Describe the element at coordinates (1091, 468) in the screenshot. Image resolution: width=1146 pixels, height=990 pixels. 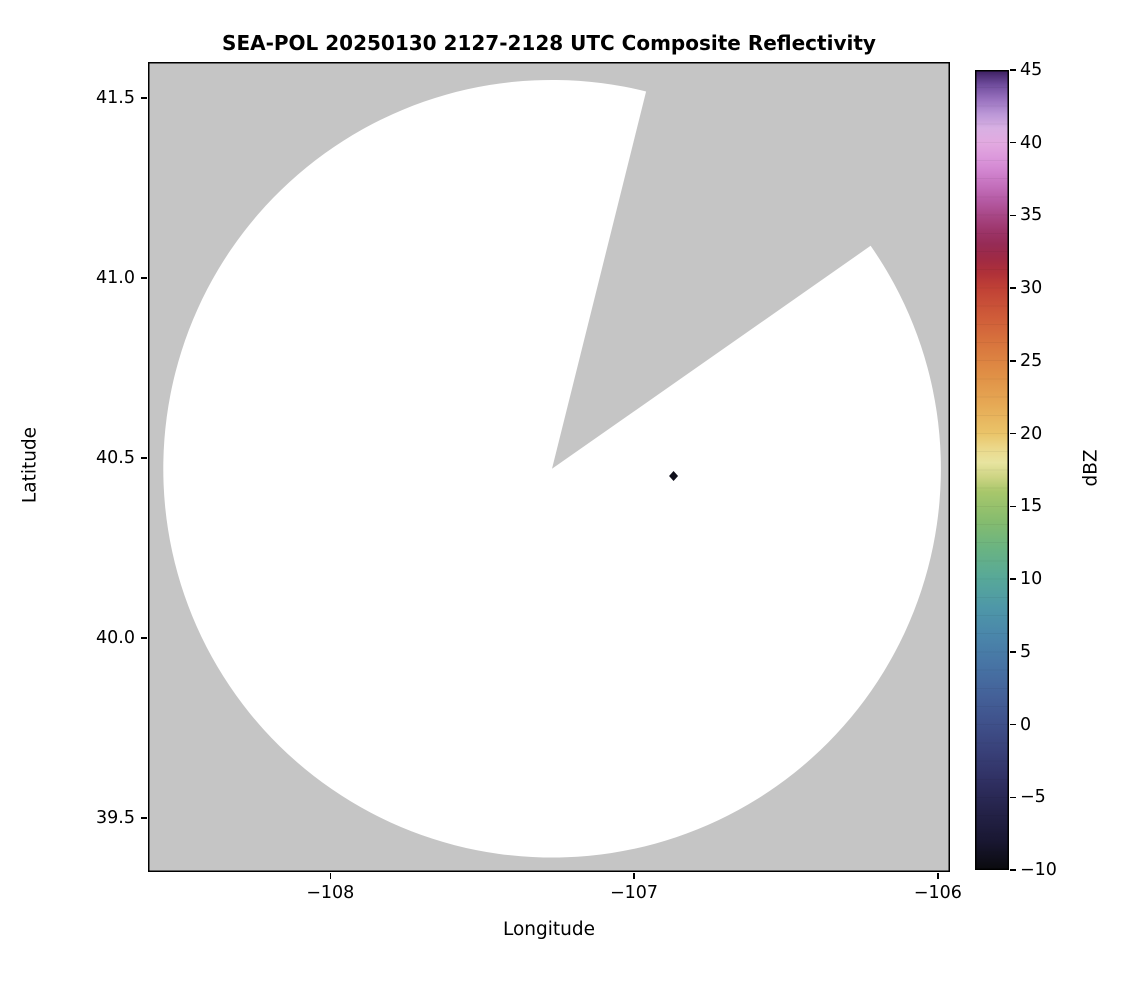
I see `colorbar-label: dBZ` at that location.